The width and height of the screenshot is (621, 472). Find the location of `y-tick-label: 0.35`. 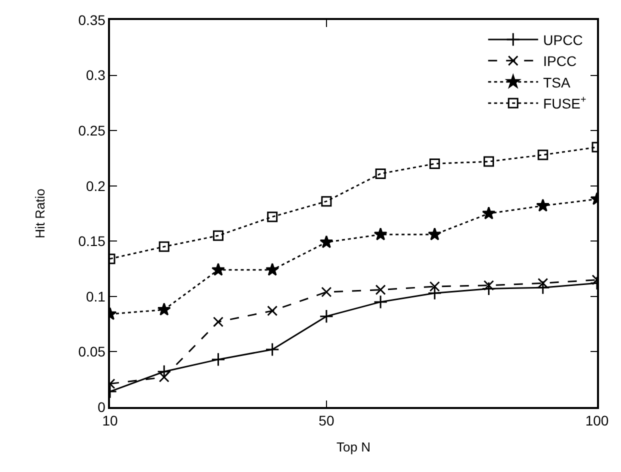

y-tick-label: 0.35 is located at coordinates (92, 20).